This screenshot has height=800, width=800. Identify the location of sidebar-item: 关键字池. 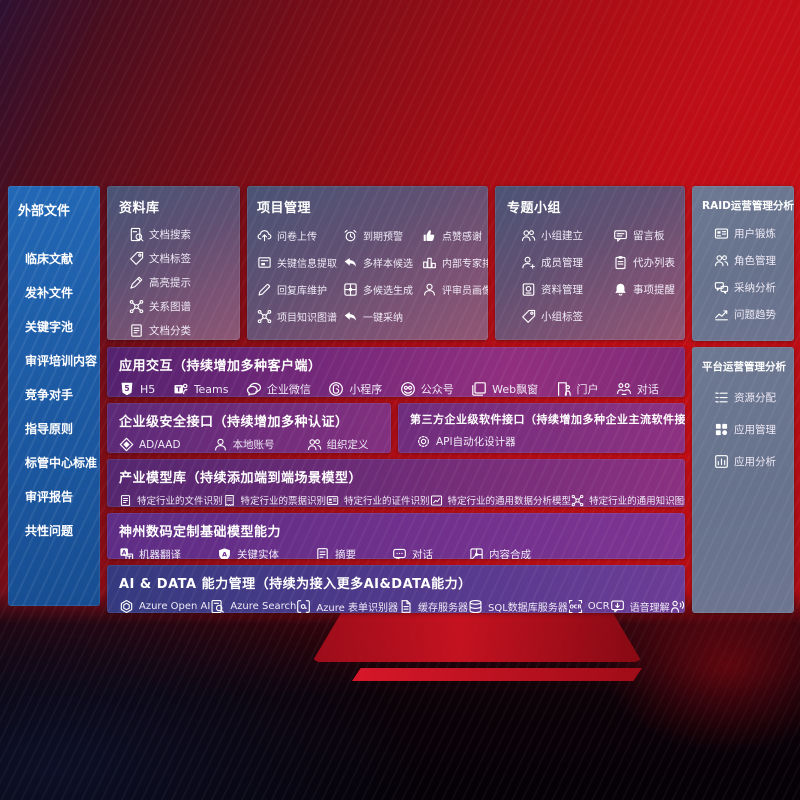
(49, 326).